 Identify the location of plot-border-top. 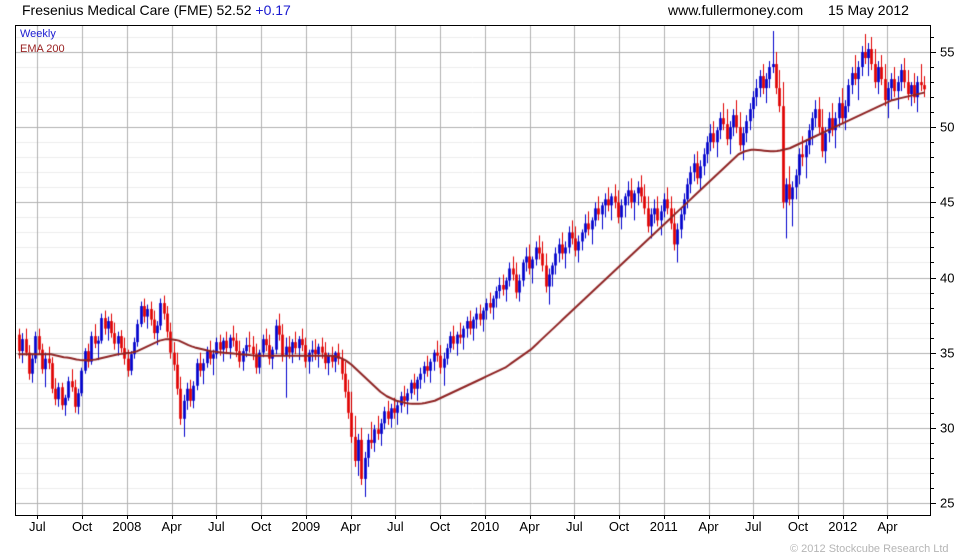
(473, 25).